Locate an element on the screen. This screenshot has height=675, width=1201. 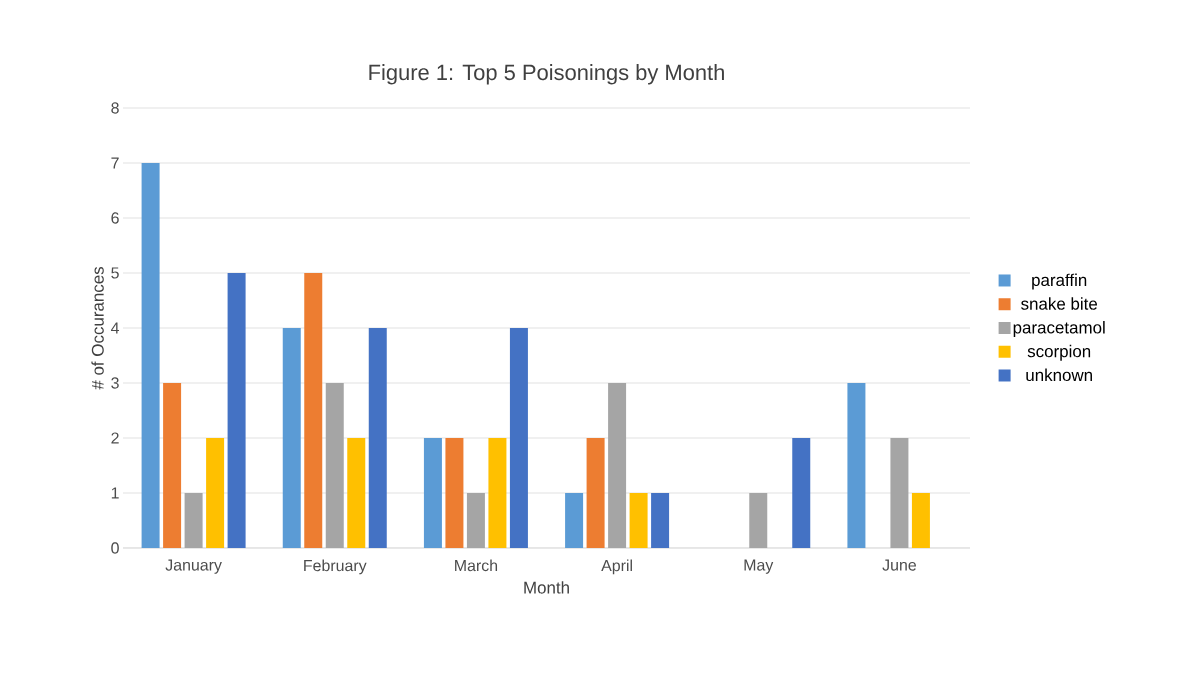
x-tick-label: April is located at coordinates (616, 567).